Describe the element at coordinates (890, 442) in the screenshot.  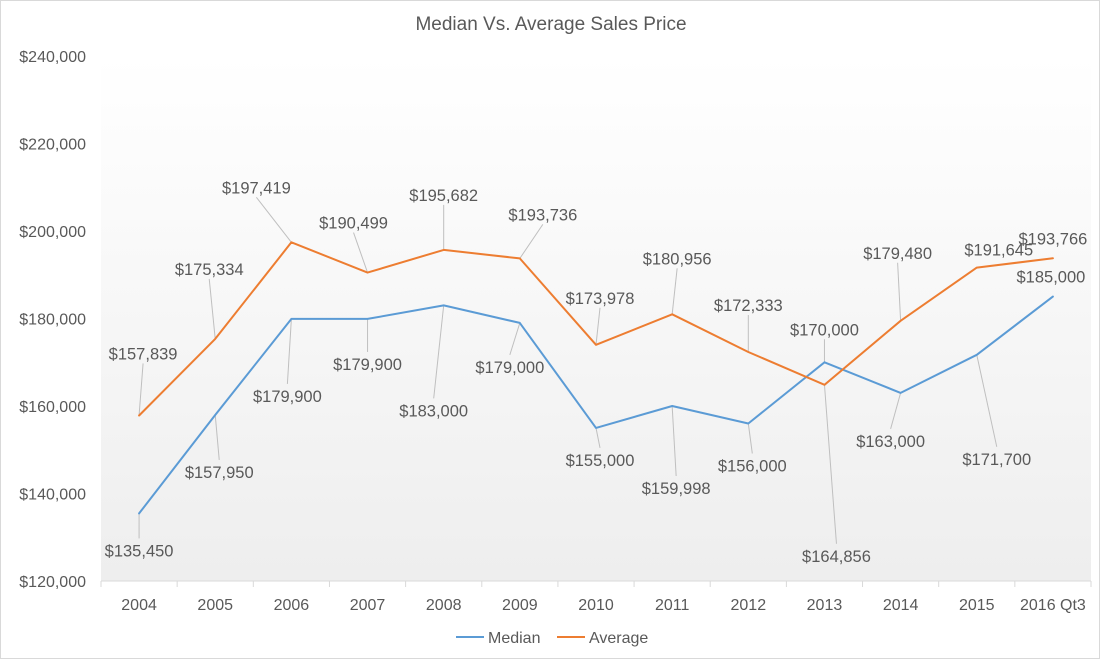
I see `data-label-median: $163,000` at that location.